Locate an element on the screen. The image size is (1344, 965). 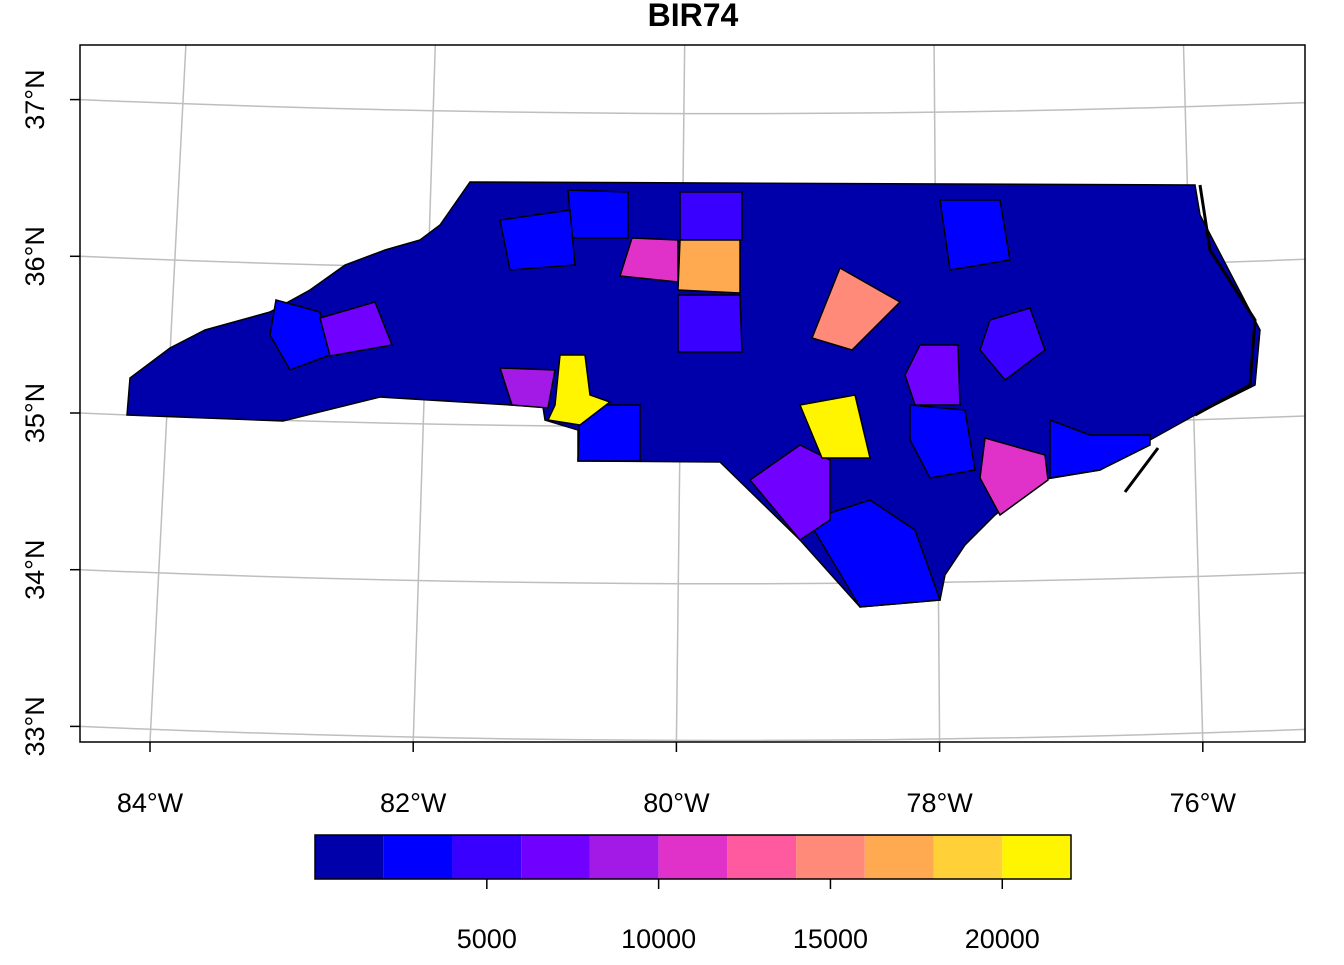
outer-banks is located at coordinates (1190, 338).